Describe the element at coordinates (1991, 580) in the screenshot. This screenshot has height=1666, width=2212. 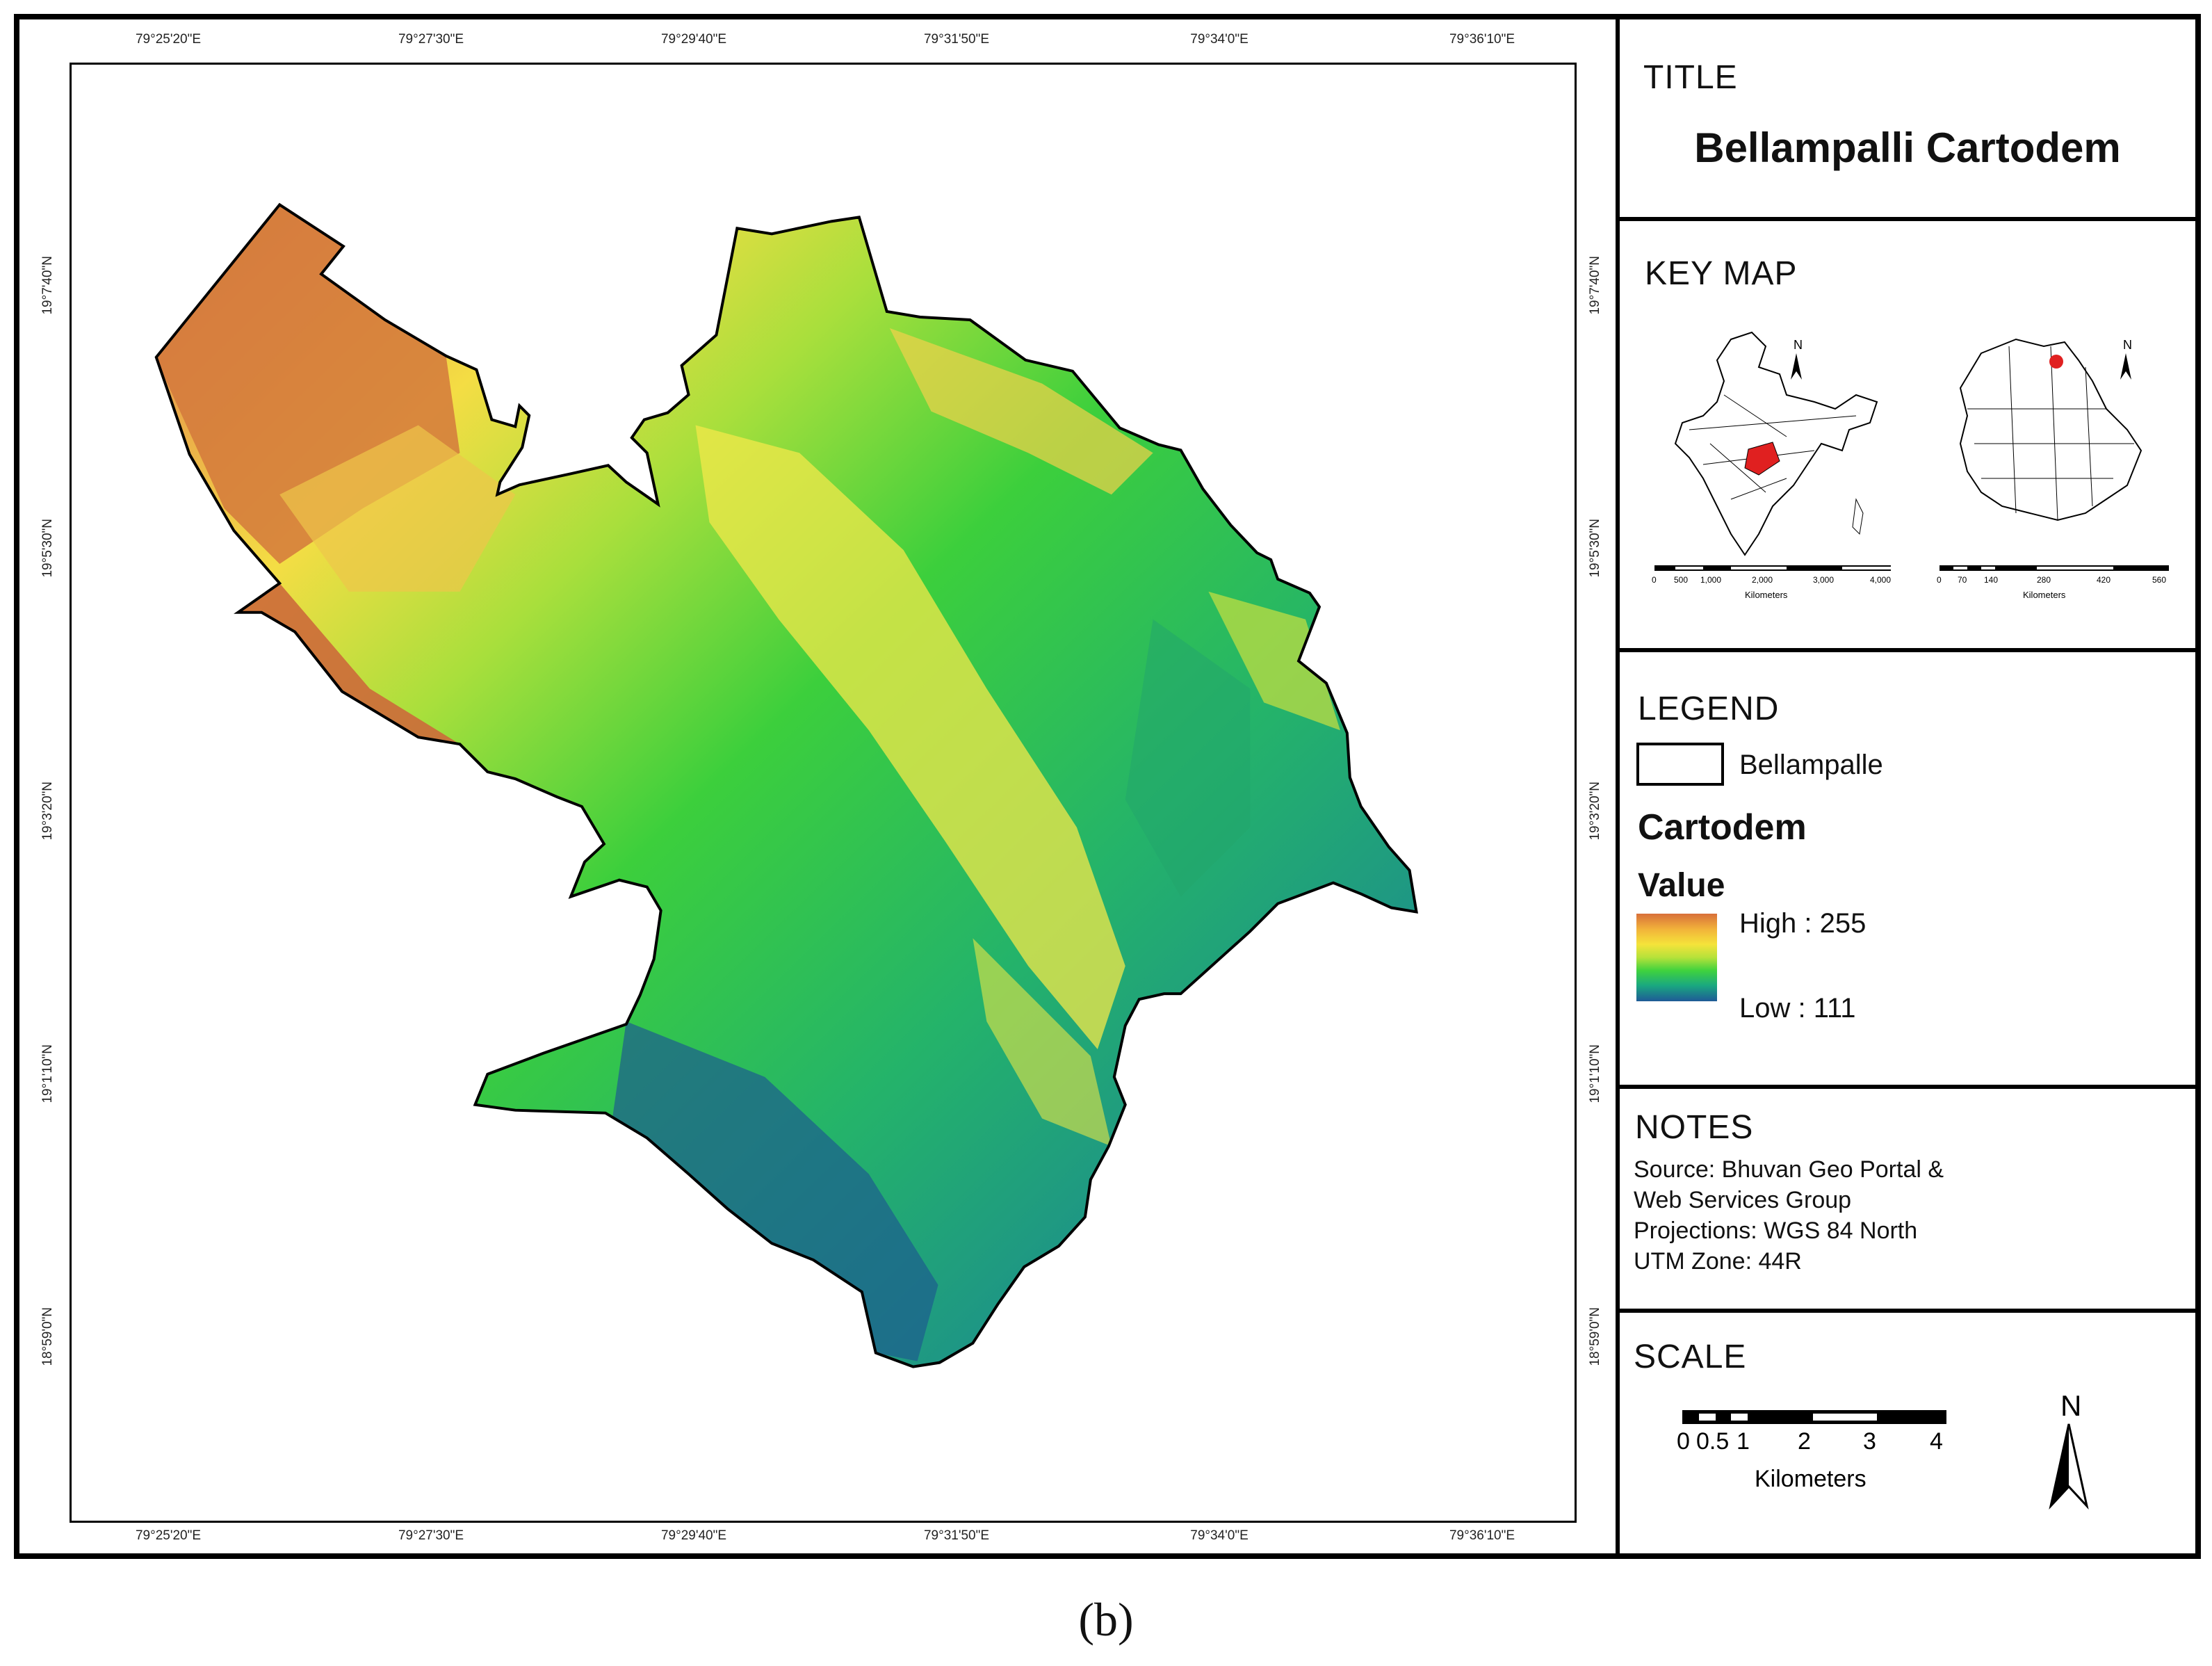
I see `state-scale-label: 140` at that location.